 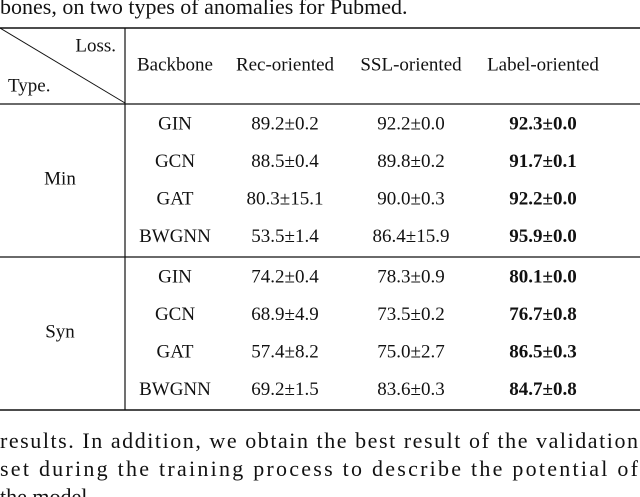 What do you see at coordinates (95, 45) in the screenshot?
I see `corner-column-label: Loss.` at bounding box center [95, 45].